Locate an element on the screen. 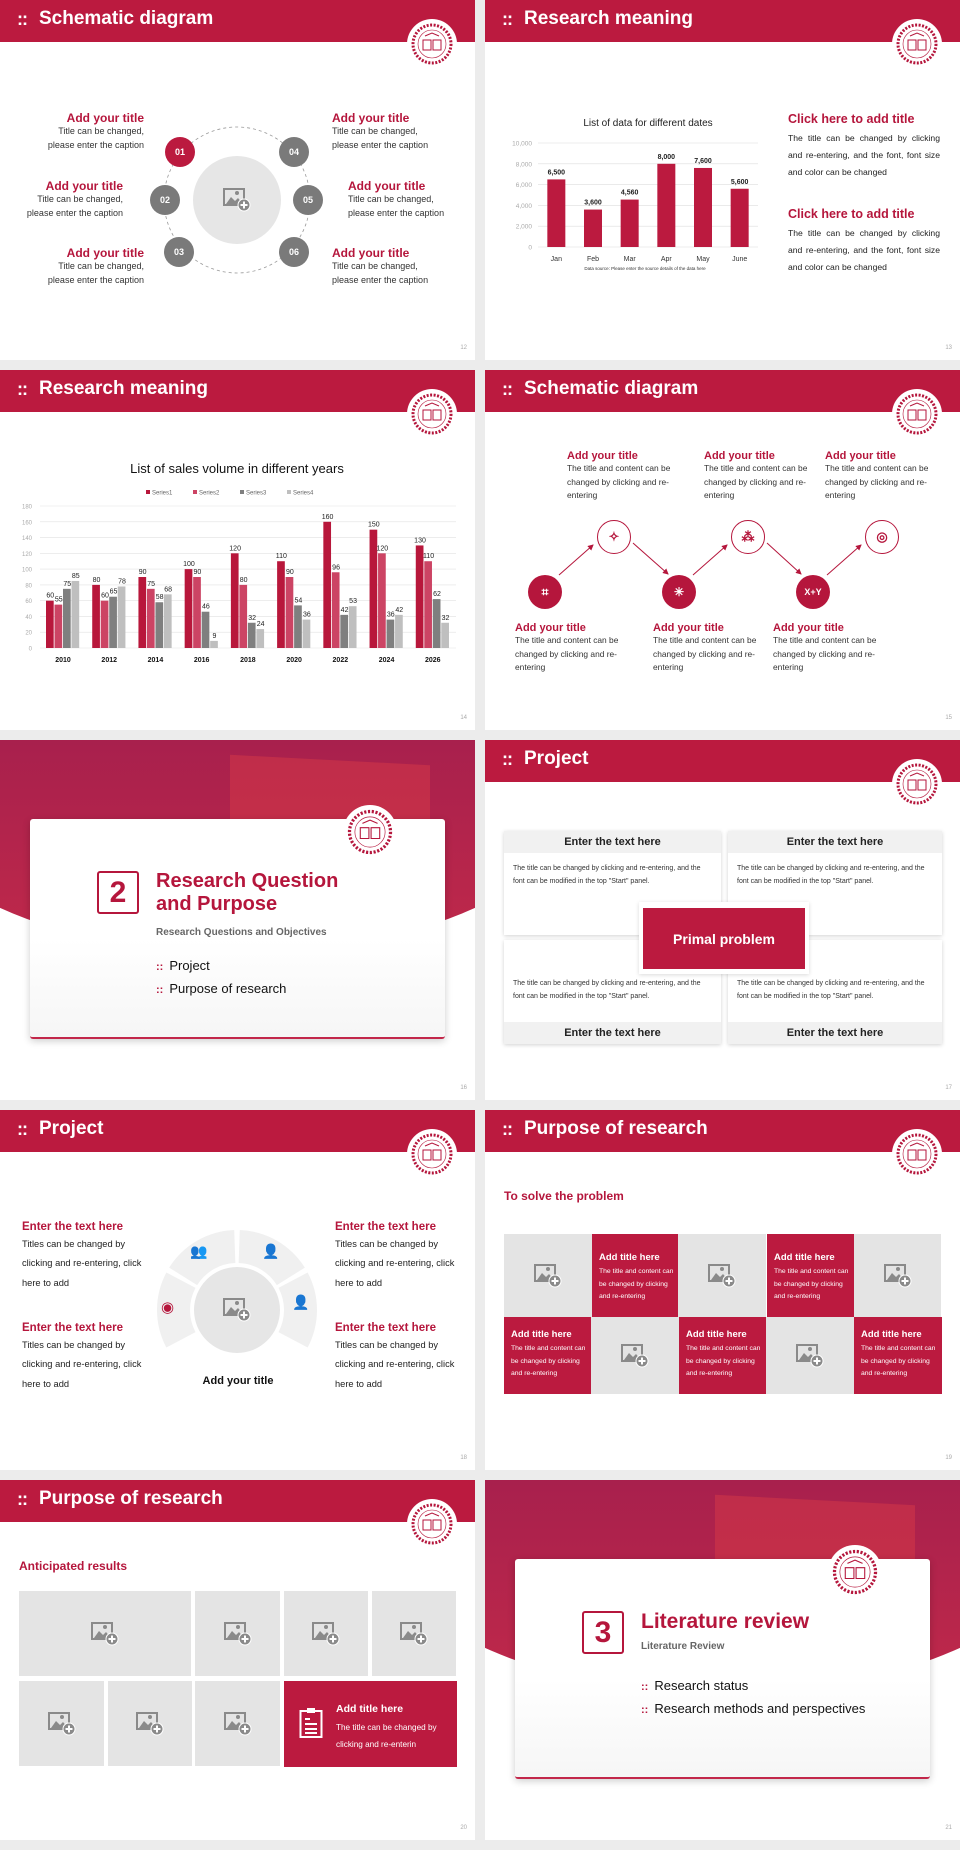 The image size is (960, 1850). section-list-item: :: Purpose of research is located at coordinates (221, 988).